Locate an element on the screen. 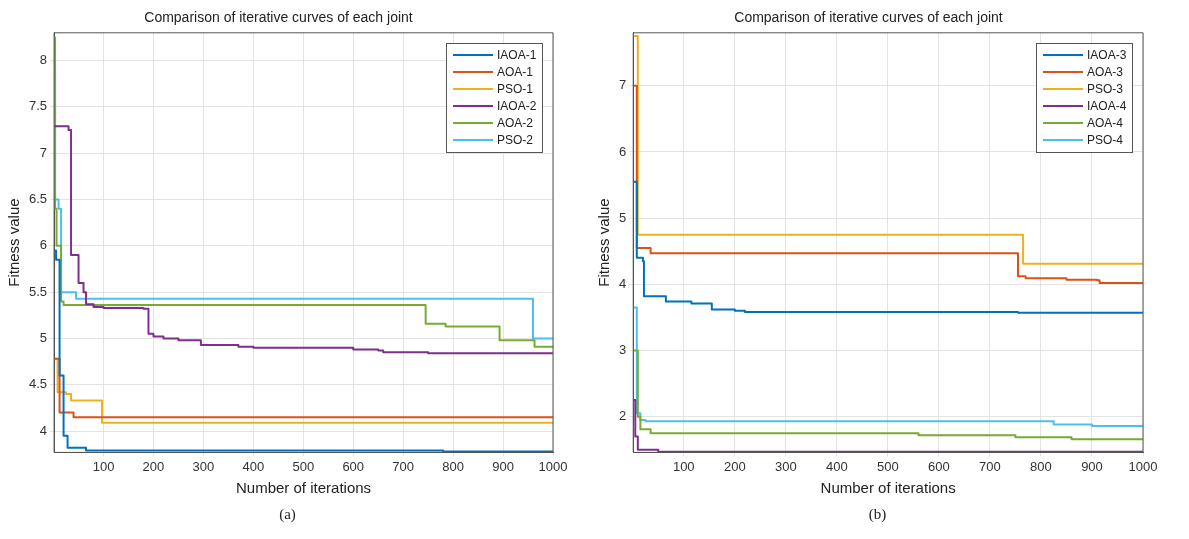 This screenshot has width=1189, height=539. y-tick-label: 8 is located at coordinates (43, 60).